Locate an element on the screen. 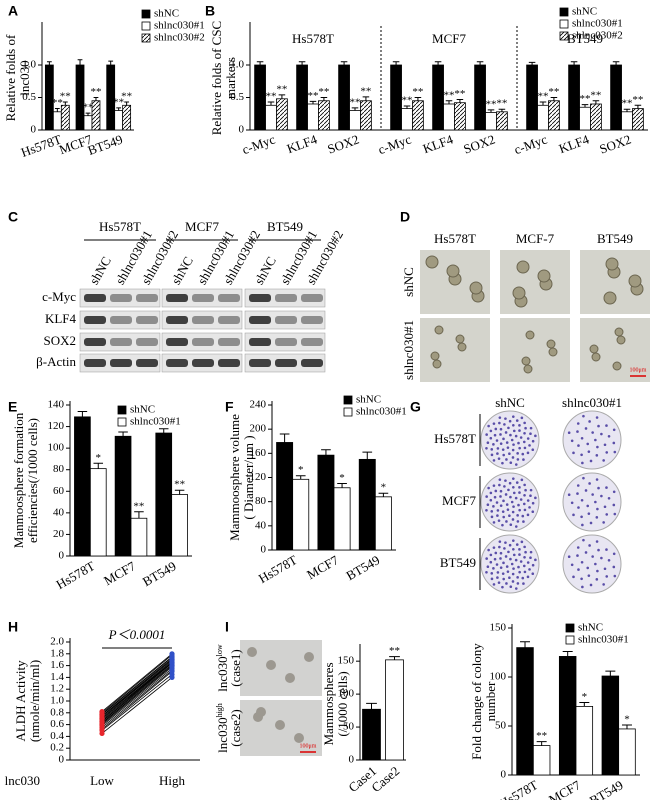  y-tick-label: 0 is located at coordinates (242, 130).